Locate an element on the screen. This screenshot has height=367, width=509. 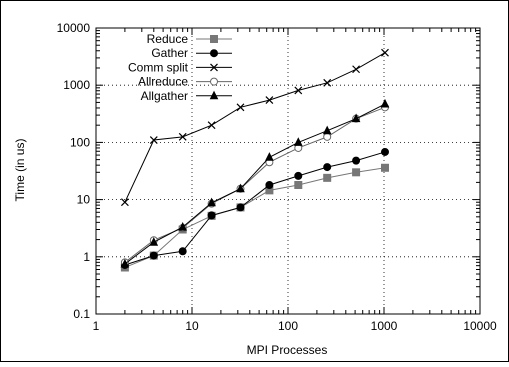
y-tick-label: 100 is located at coordinates (80, 142).